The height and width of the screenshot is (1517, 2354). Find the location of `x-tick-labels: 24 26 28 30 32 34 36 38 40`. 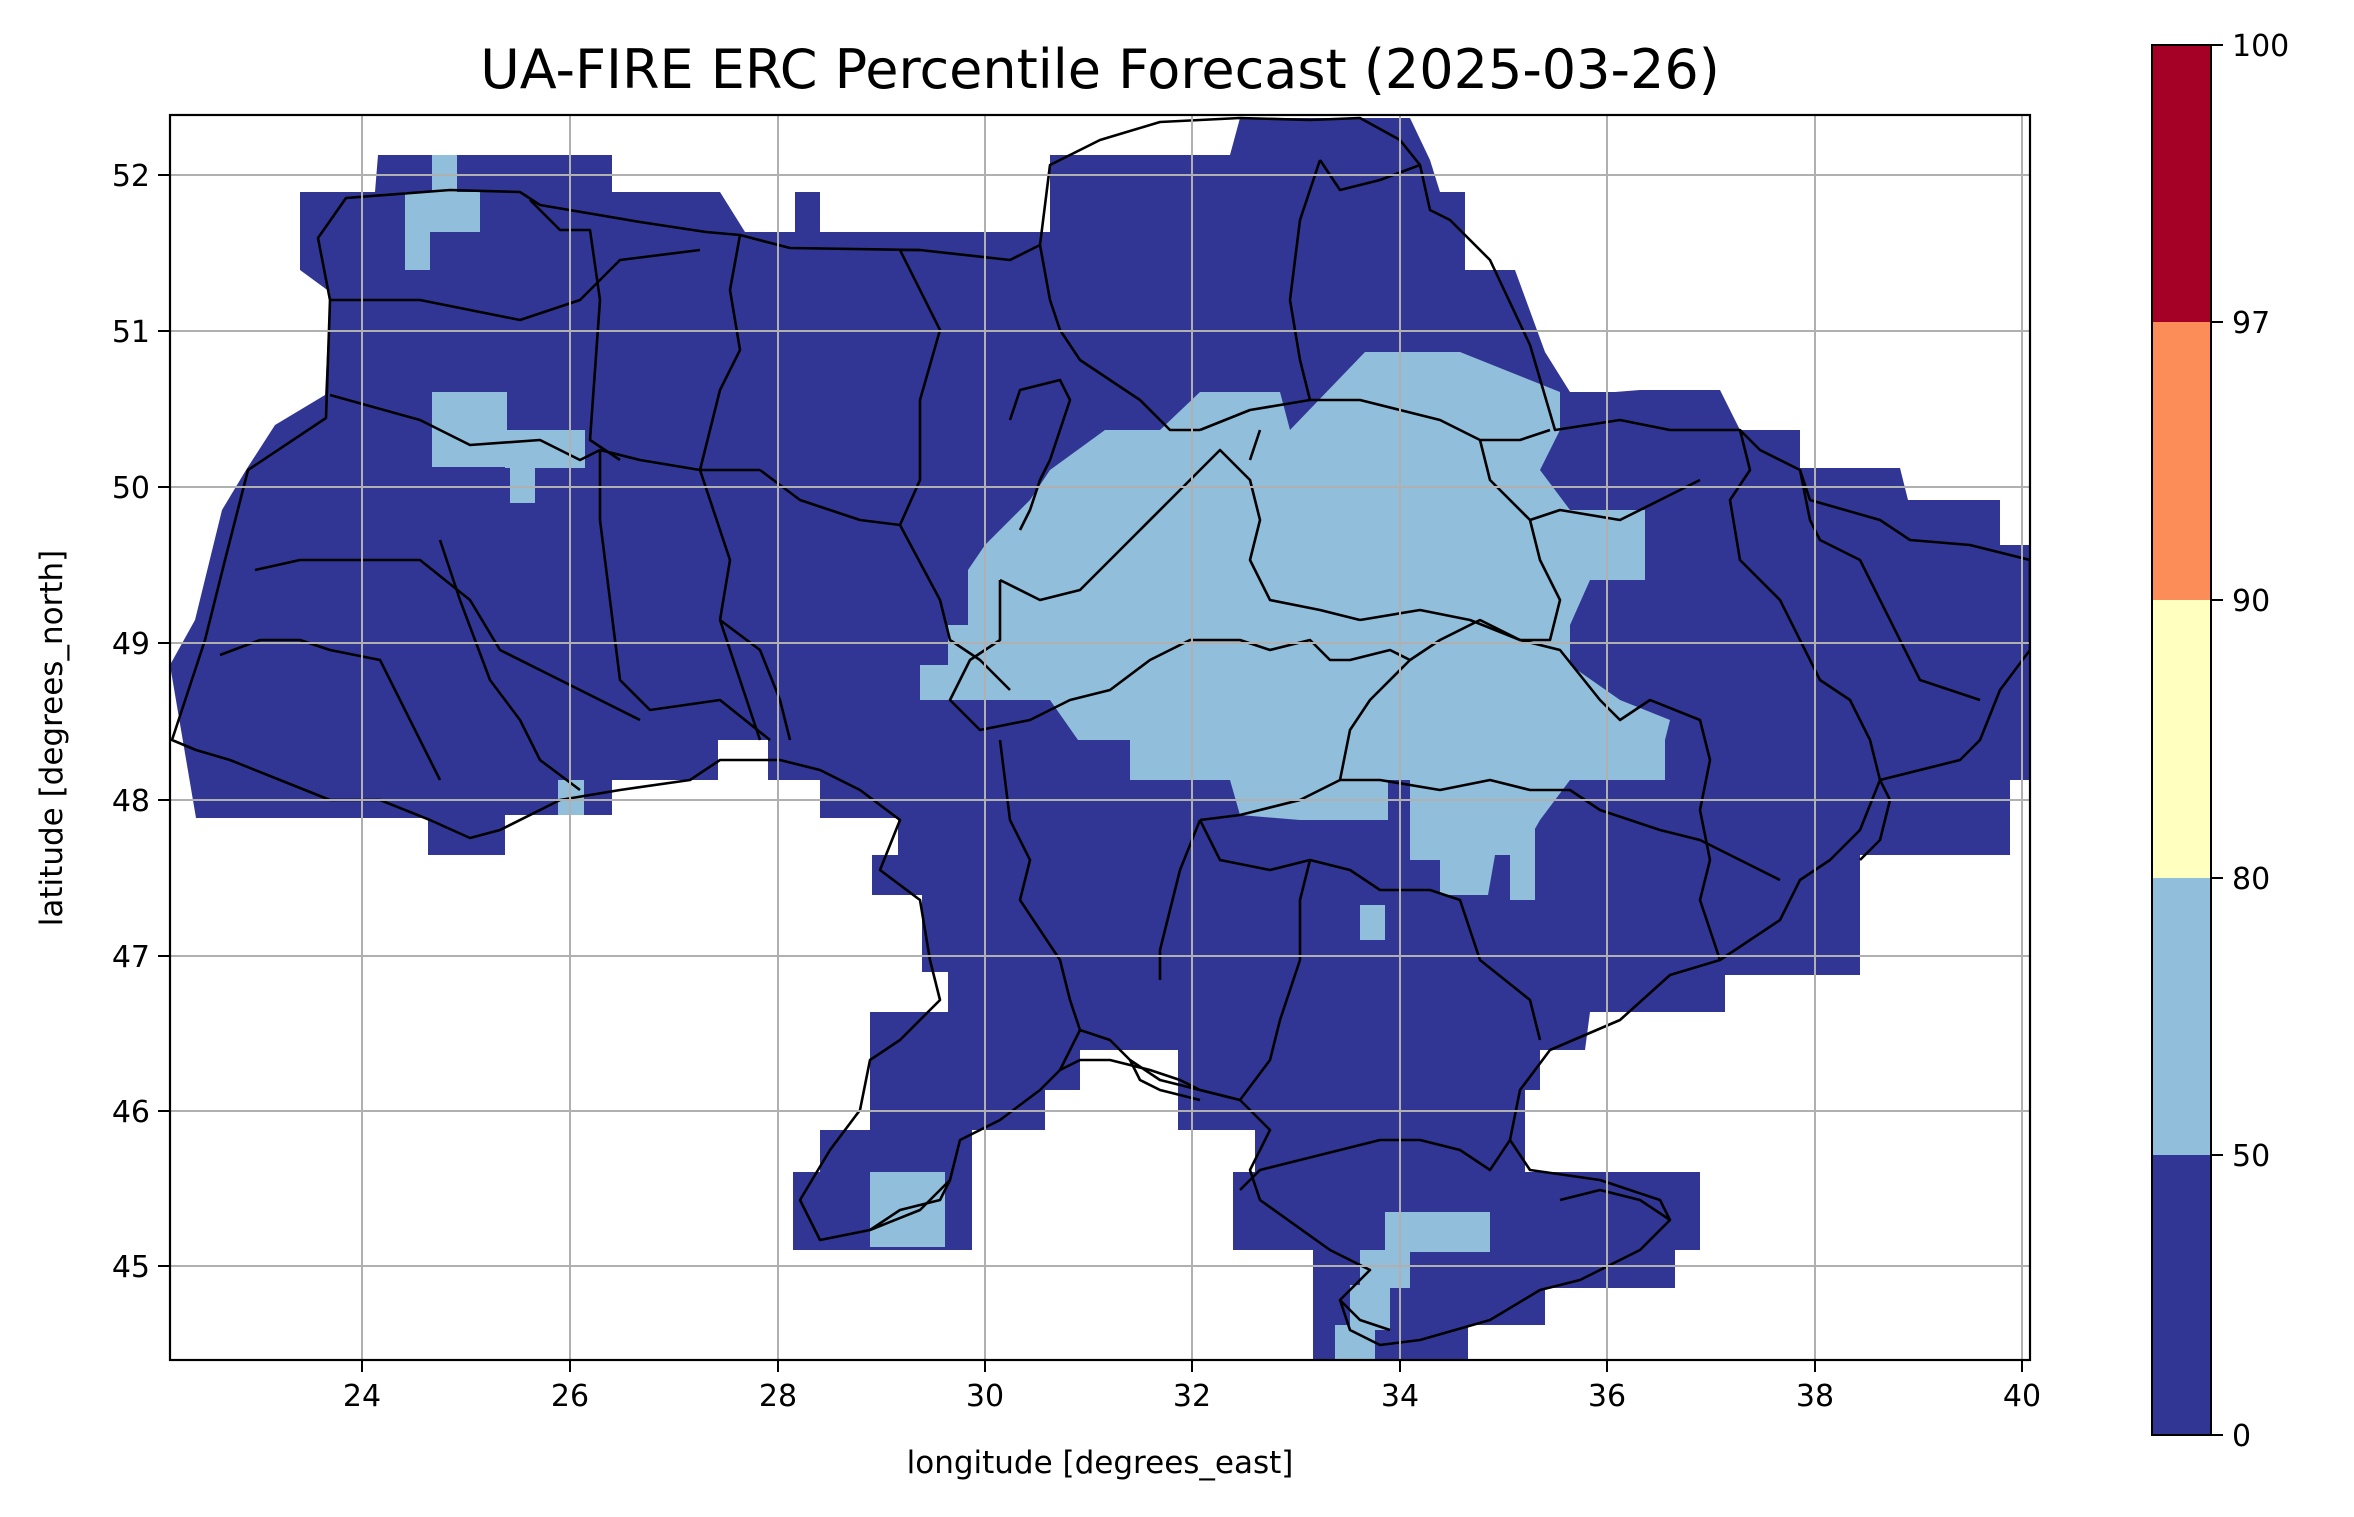

x-tick-labels: 24 26 28 30 32 34 36 38 40 is located at coordinates (1192, 1396).